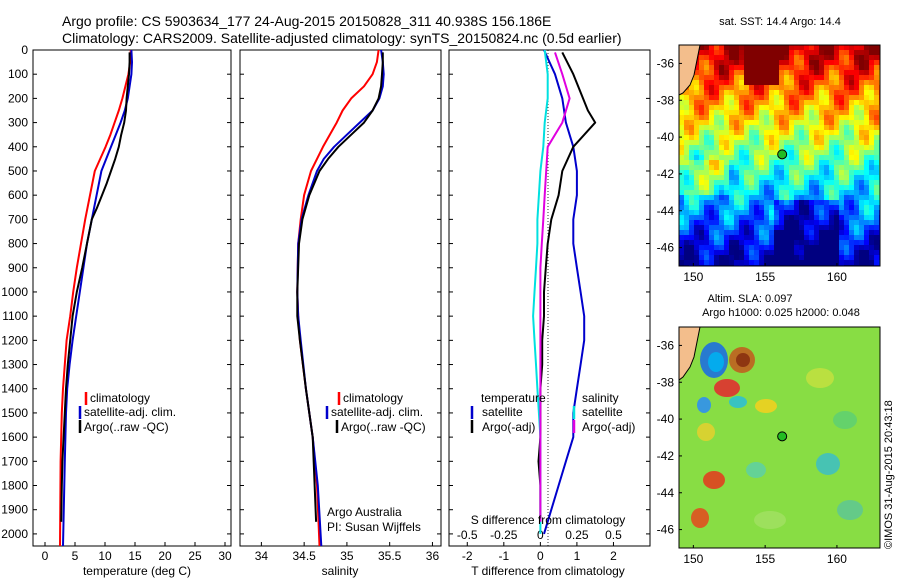  I want to click on depth-tick-label: 2000, so click(14, 534).